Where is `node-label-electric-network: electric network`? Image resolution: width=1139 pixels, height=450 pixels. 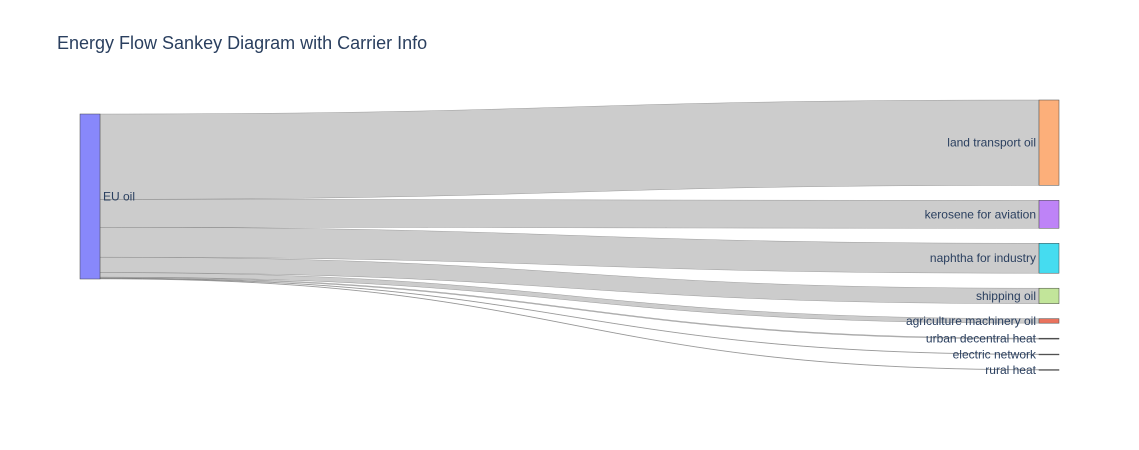 node-label-electric-network: electric network is located at coordinates (995, 354).